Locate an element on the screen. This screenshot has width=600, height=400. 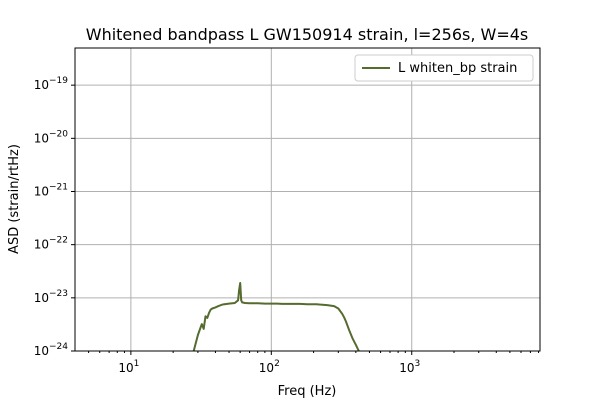
x-axis-label: Freq (Hz) is located at coordinates (307, 391).